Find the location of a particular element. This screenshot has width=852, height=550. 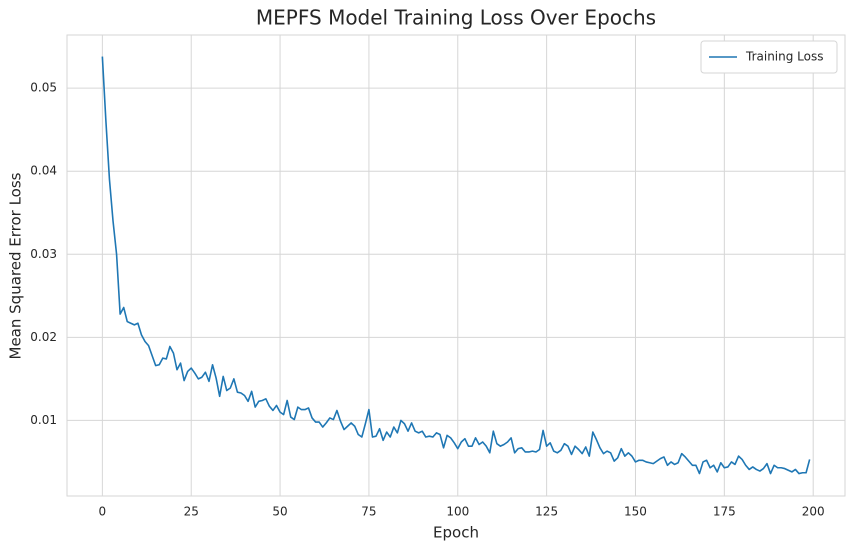

x-tick-label: 175 is located at coordinates (724, 512).